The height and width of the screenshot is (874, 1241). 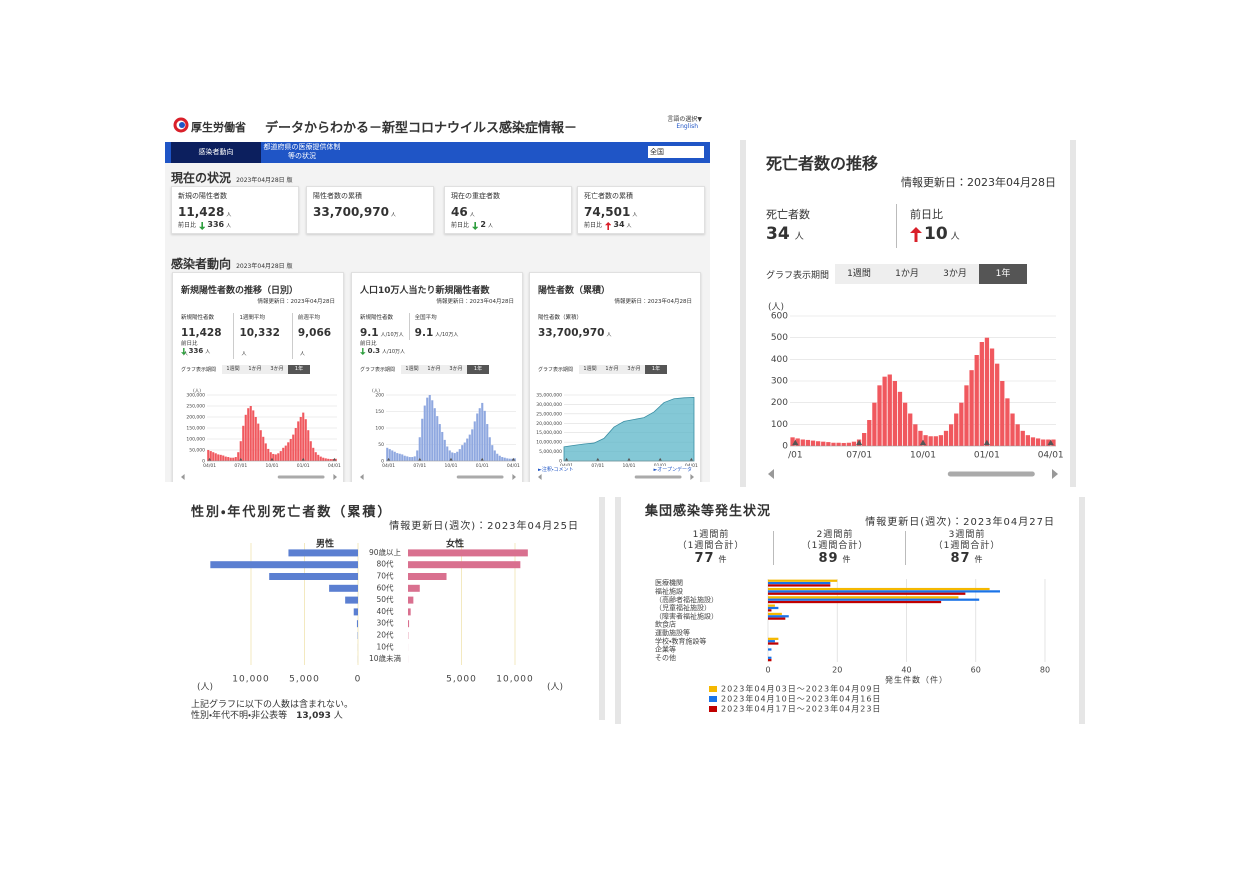 What do you see at coordinates (1055, 474) in the screenshot?
I see `scroll-arrow` at bounding box center [1055, 474].